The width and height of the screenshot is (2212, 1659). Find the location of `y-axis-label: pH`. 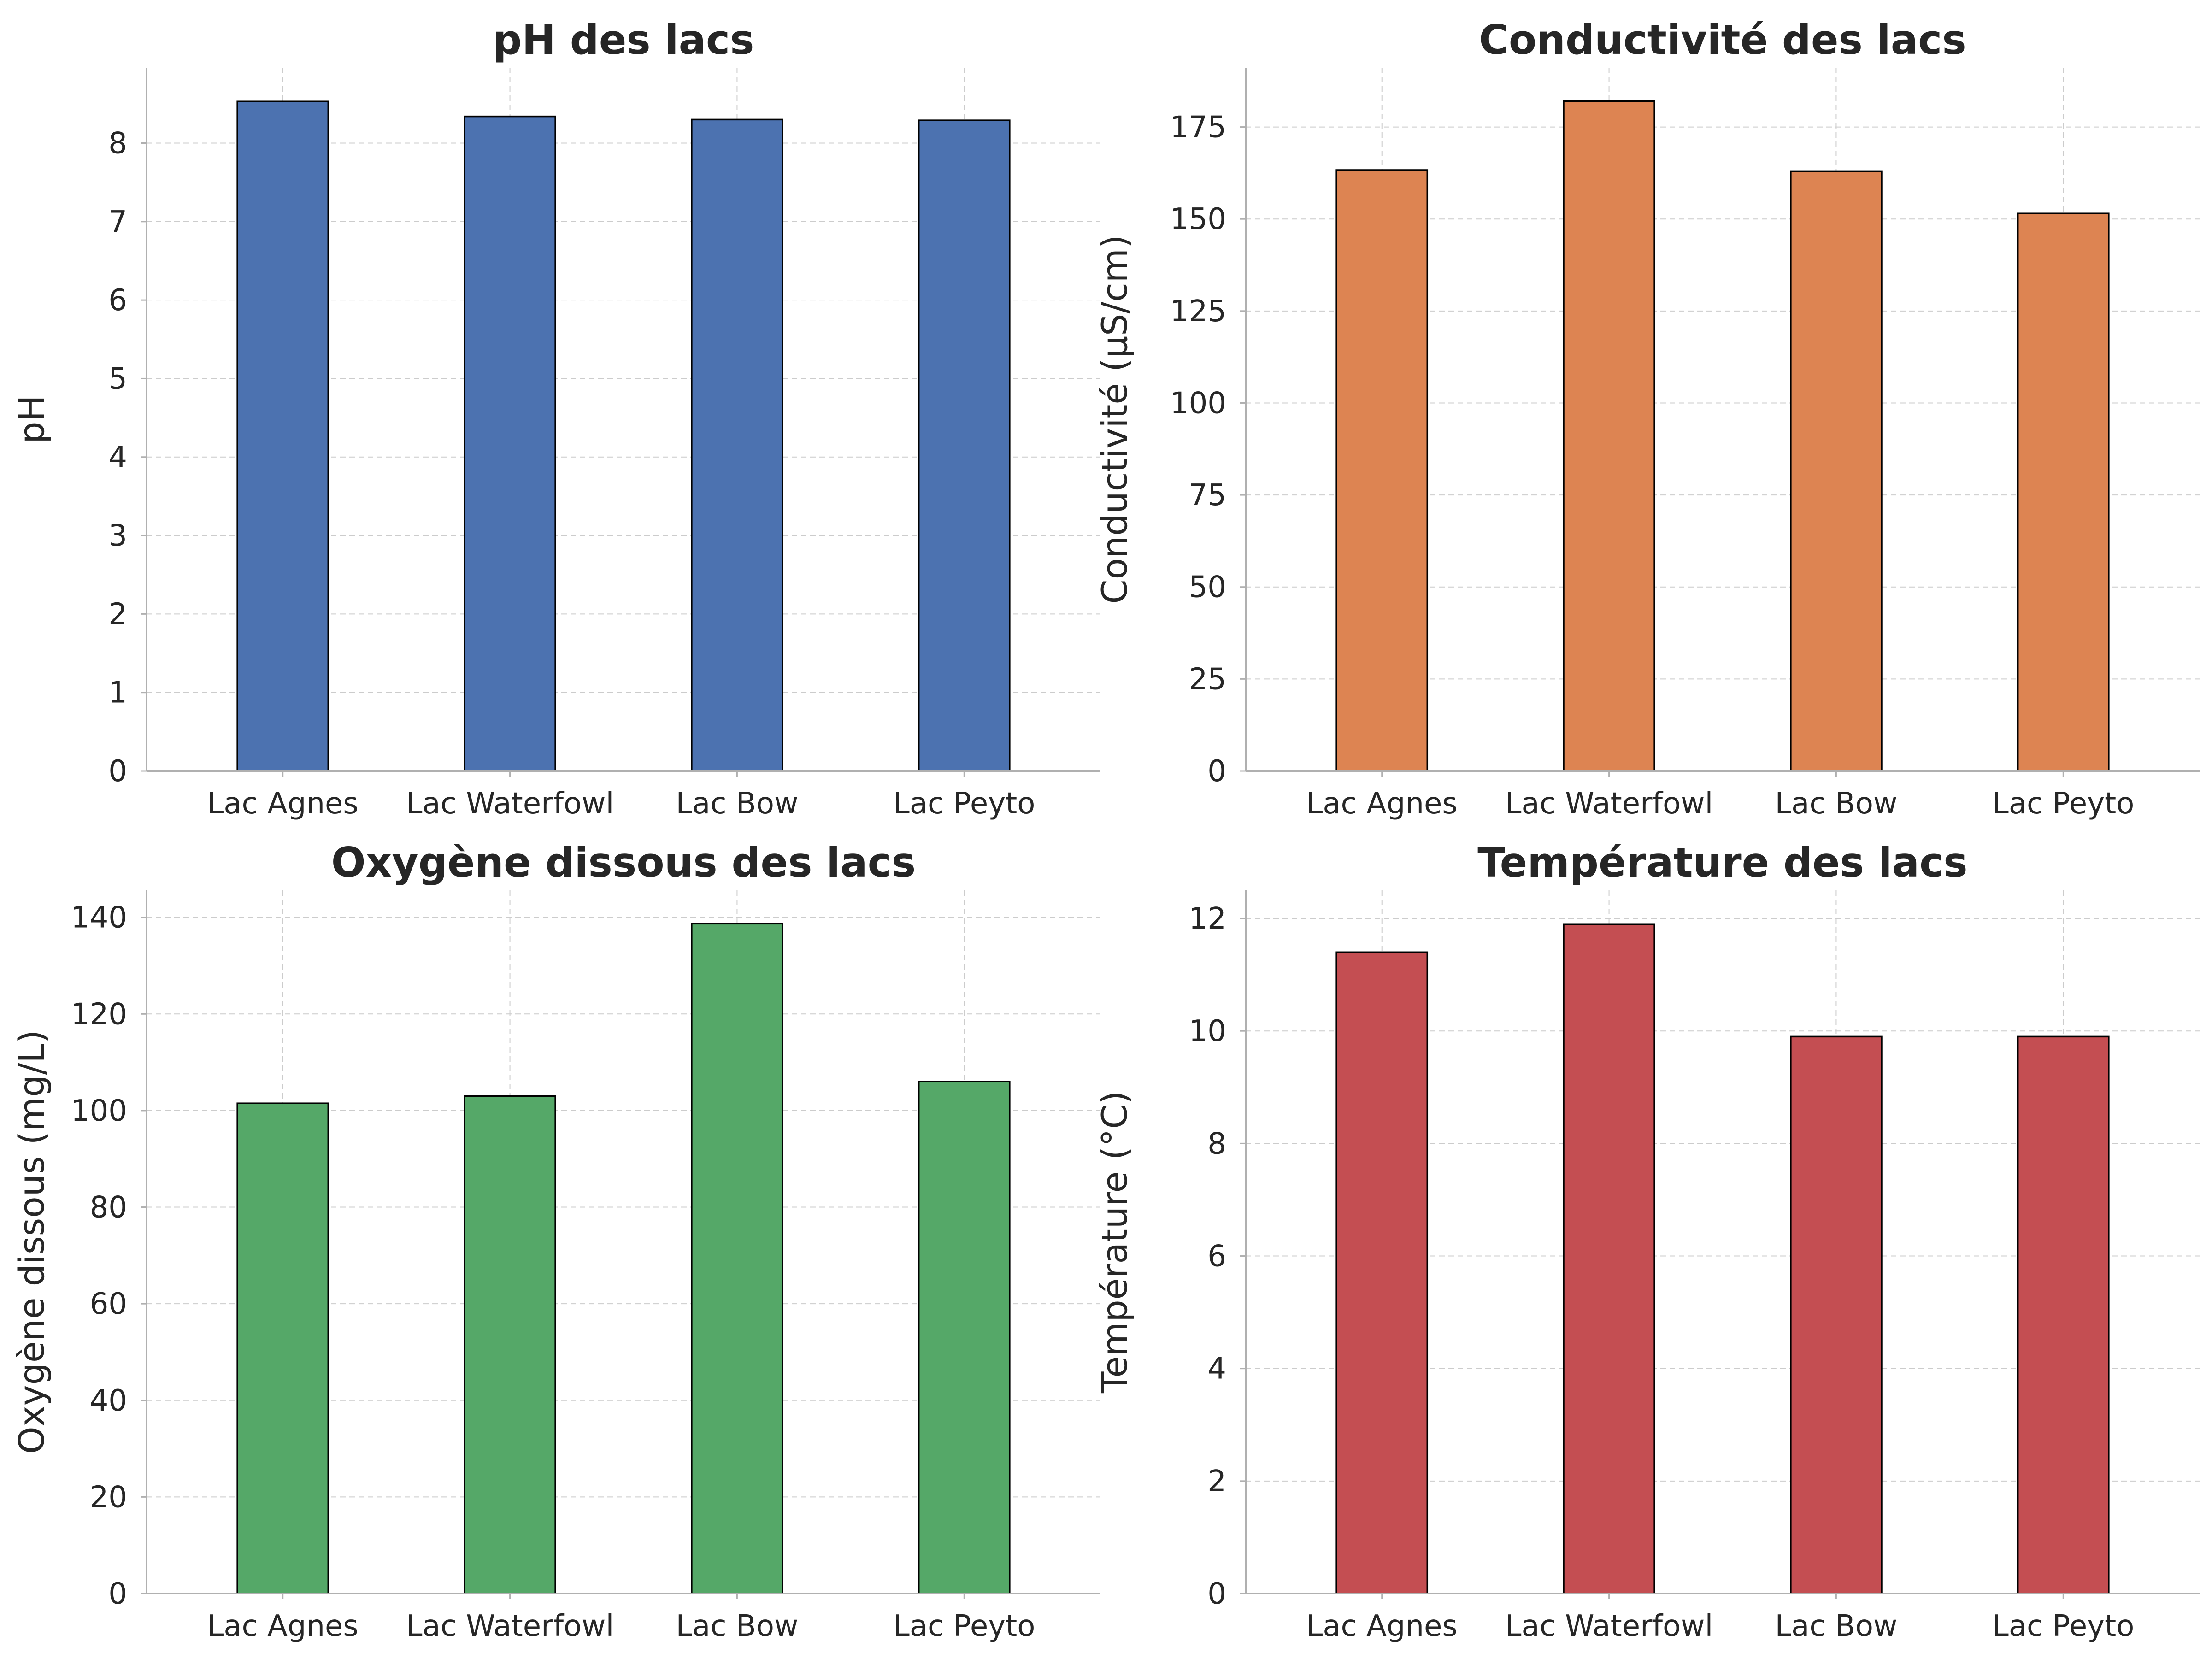

y-axis-label: pH is located at coordinates (31, 419).